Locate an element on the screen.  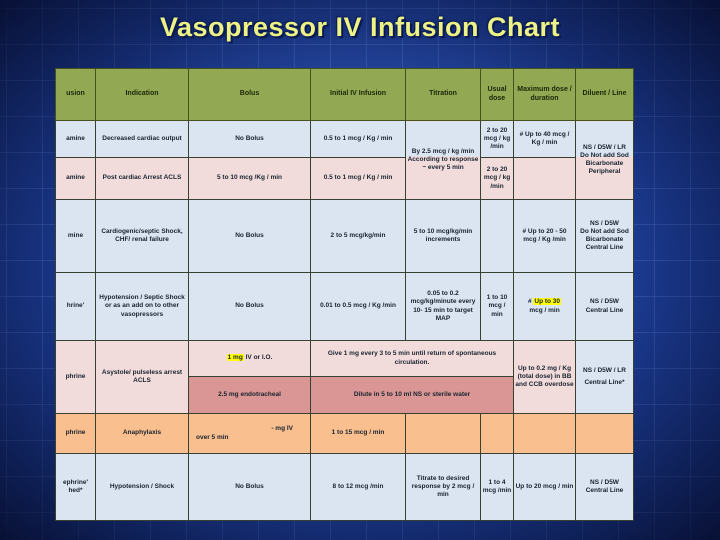
cell-r8-initial: 8 to 12 mcg /min is located at coordinates (358, 487).